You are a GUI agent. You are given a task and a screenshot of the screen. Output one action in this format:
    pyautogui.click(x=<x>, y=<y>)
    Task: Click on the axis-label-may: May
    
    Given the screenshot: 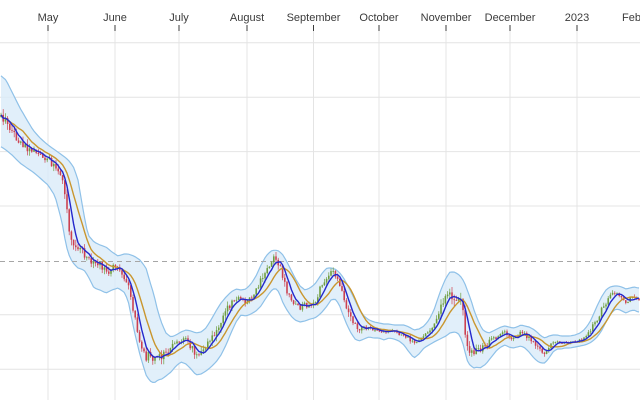 What is the action you would take?
    pyautogui.click(x=48, y=18)
    